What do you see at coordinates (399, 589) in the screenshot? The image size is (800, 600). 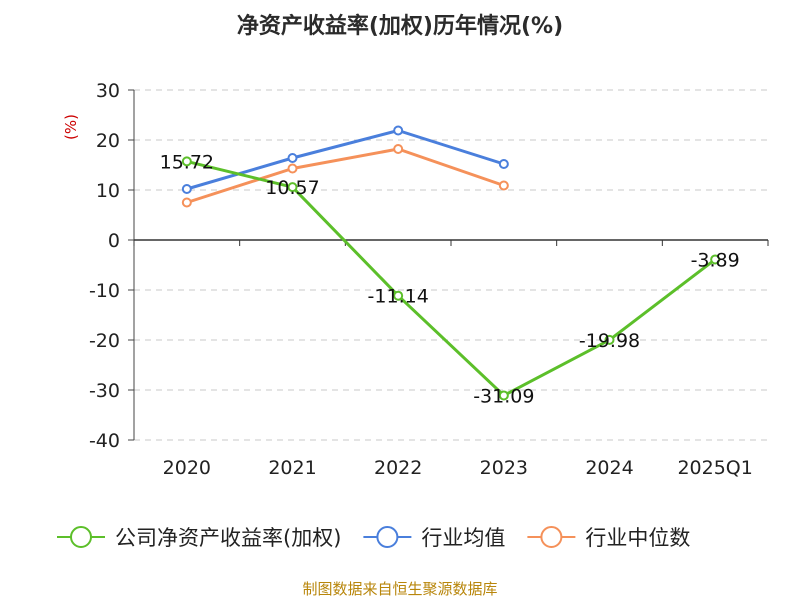 I see `source-note: 制图数据来自恒生聚源数据库` at bounding box center [399, 589].